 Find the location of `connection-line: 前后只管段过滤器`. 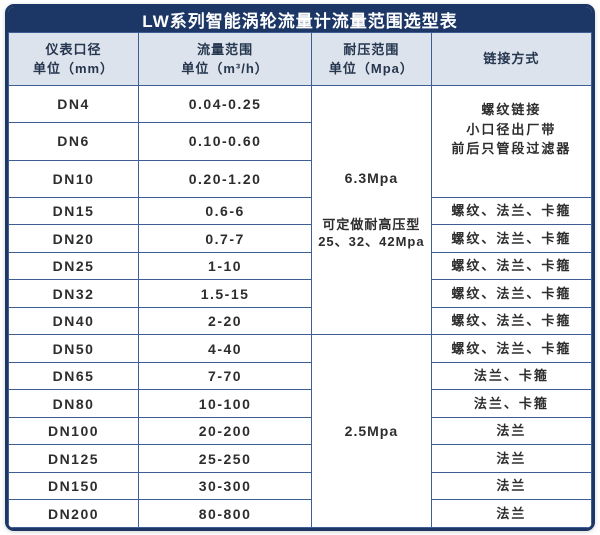

connection-line: 前后只管段过滤器 is located at coordinates (511, 149).